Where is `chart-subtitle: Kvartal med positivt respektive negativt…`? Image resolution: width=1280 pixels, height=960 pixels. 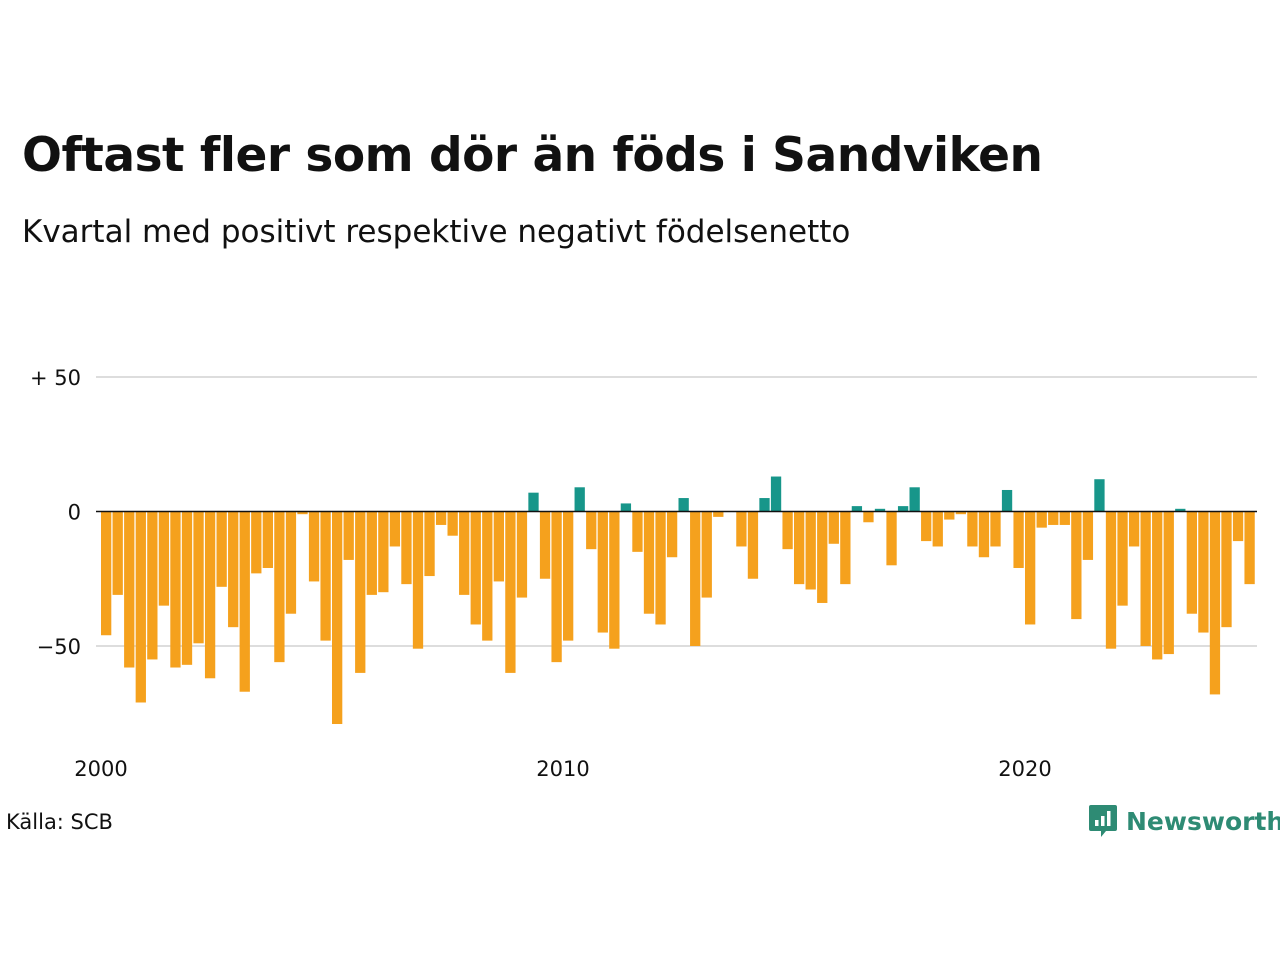 chart-subtitle: Kvartal med positivt respektive negativt… is located at coordinates (436, 232).